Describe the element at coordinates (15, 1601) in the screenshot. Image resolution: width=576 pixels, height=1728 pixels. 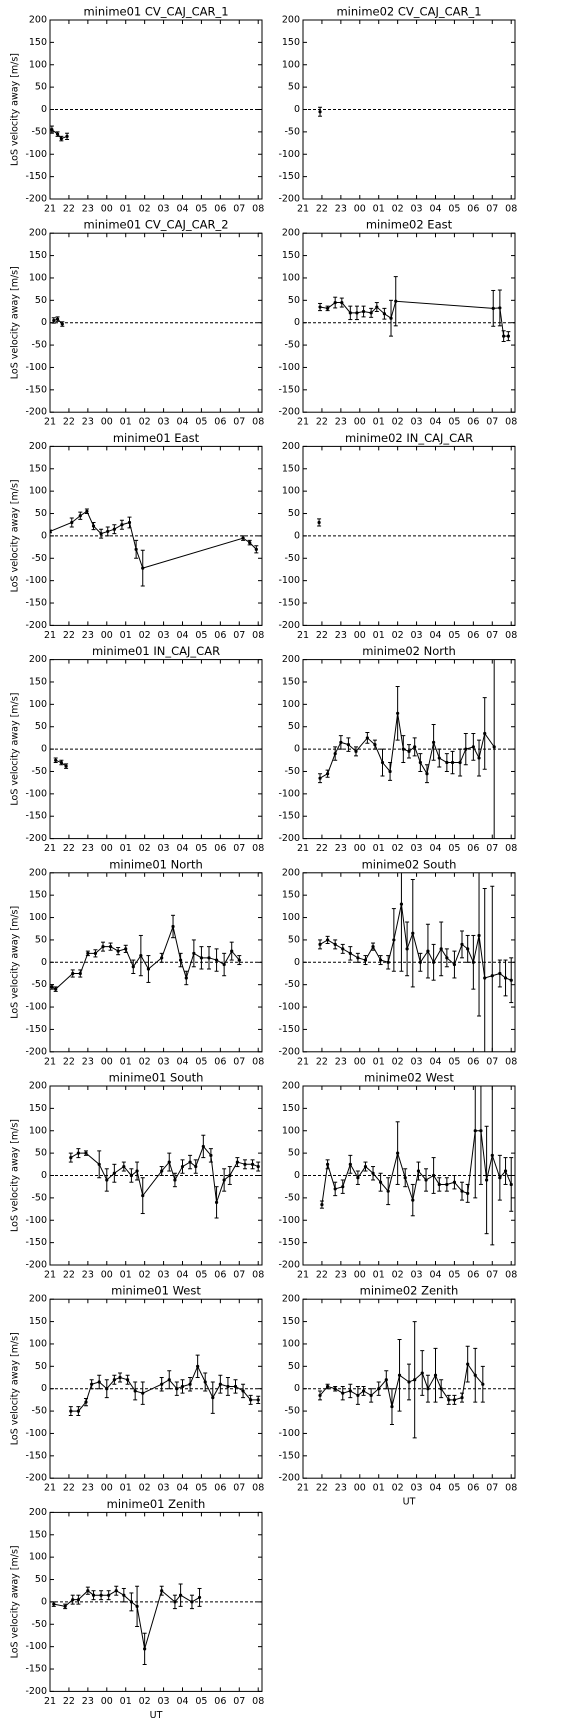
I see `y-axis-label: LoS velocity away [m/s]` at that location.